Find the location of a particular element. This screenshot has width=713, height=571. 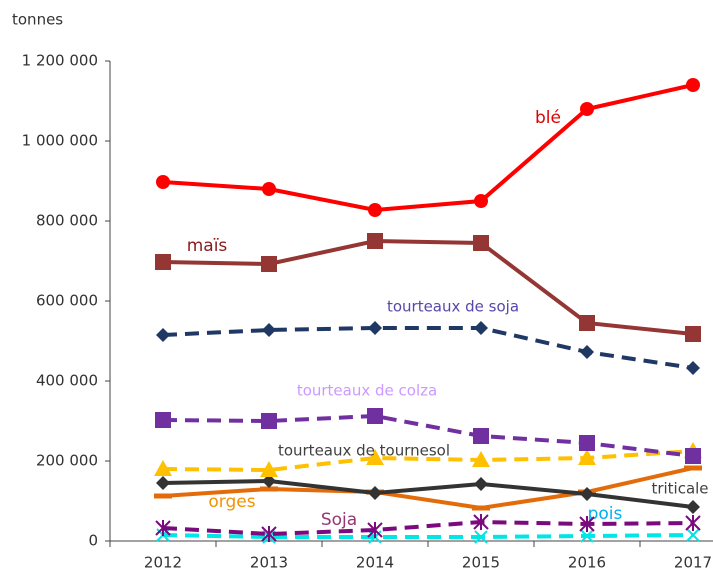

series-label: tourteaux de tournesol is located at coordinates (364, 451).